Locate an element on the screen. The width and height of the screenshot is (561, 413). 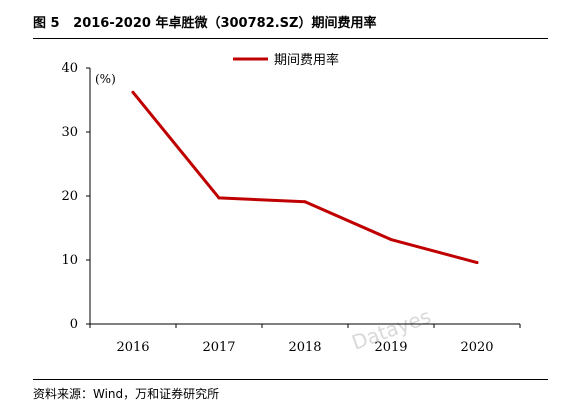
y-tick-label: 30 is located at coordinates (69, 132).